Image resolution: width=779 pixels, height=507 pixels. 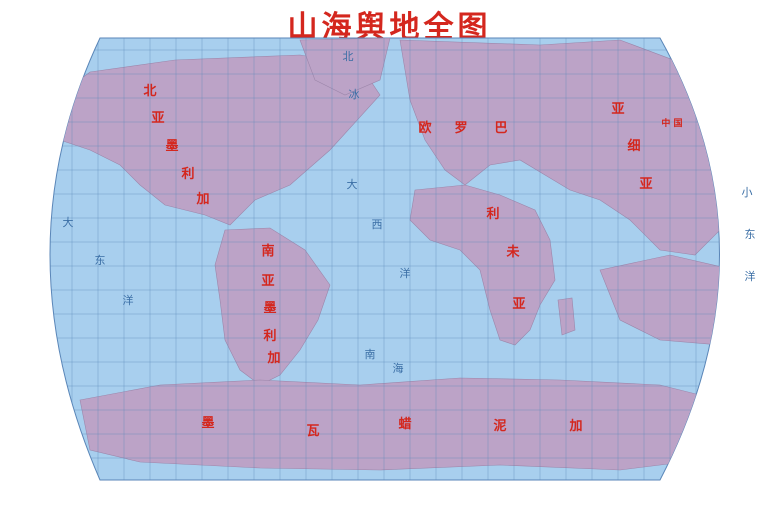 I want to click on continent-label-south-america: 利, so click(x=269, y=336).